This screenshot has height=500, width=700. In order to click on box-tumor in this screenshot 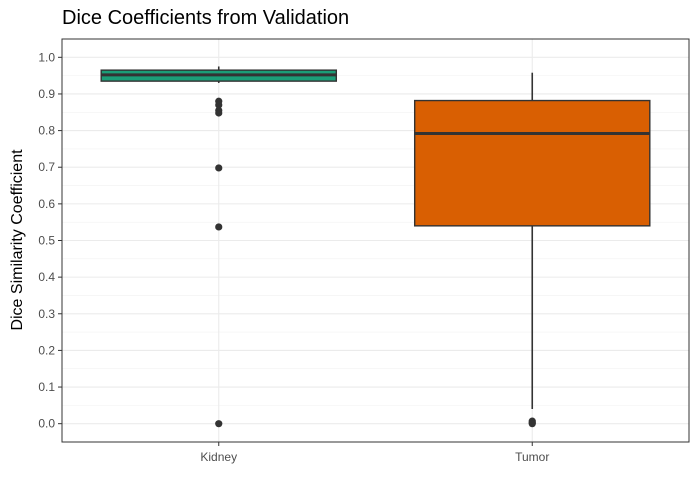, I will do `click(532, 163)`.